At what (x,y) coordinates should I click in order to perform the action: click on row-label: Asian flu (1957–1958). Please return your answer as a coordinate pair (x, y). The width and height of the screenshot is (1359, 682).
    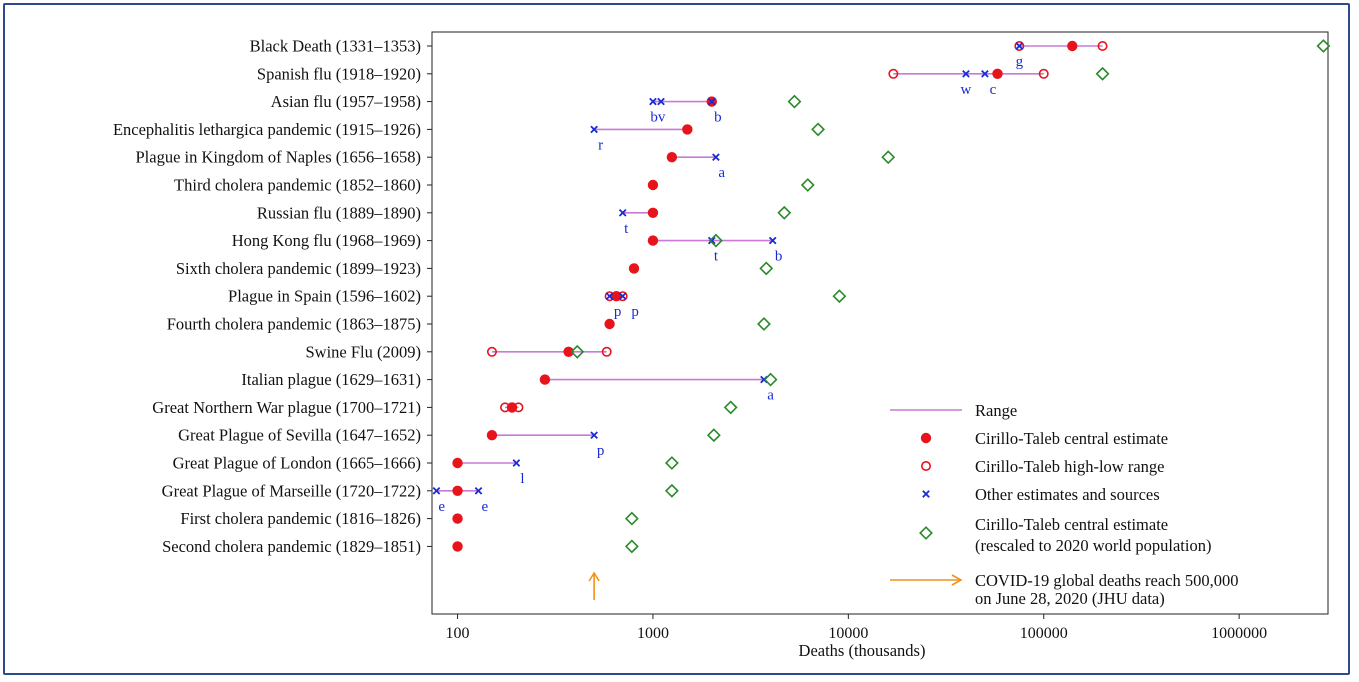
    Looking at the image, I should click on (346, 101).